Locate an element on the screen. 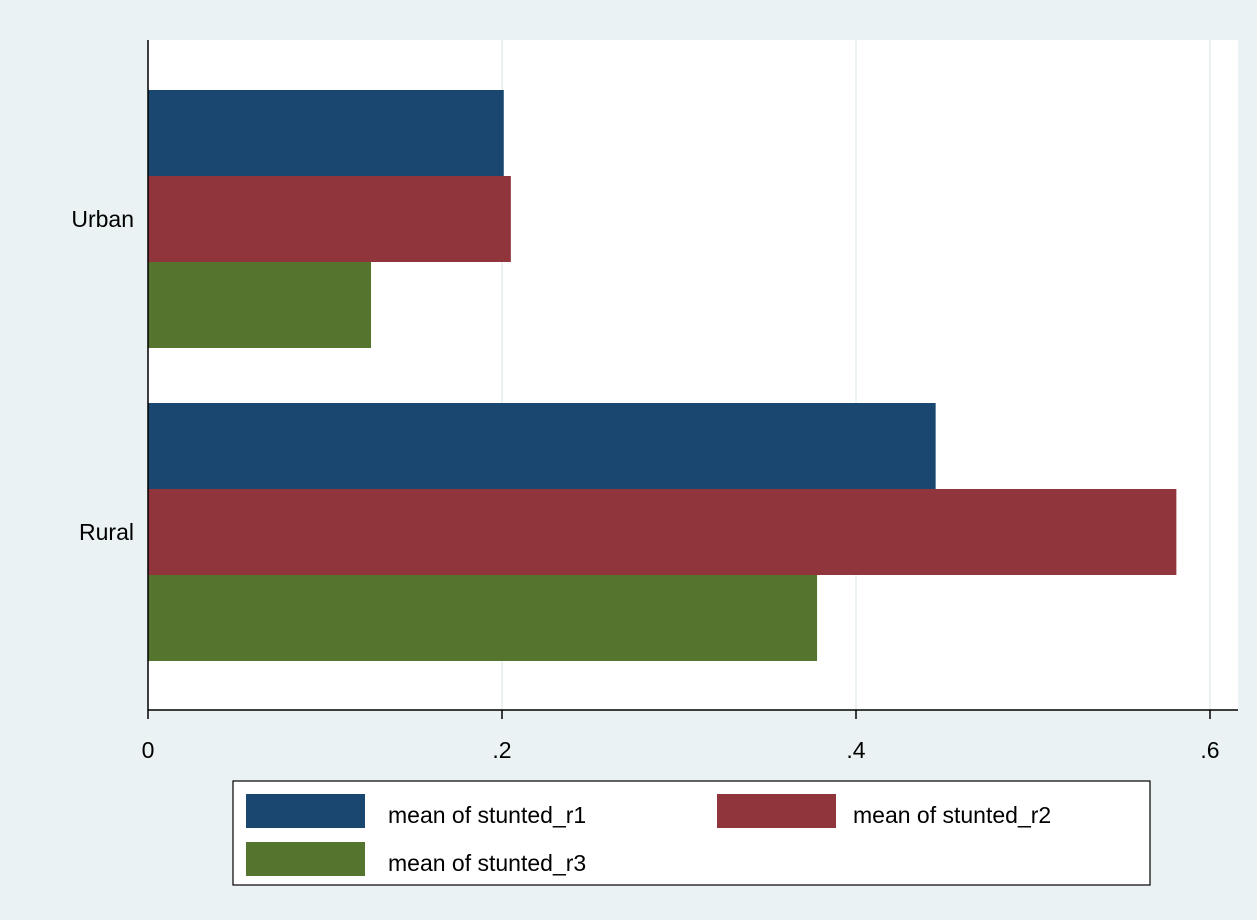 Image resolution: width=1257 pixels, height=920 pixels. x-tick-label-0: 0 is located at coordinates (148, 750).